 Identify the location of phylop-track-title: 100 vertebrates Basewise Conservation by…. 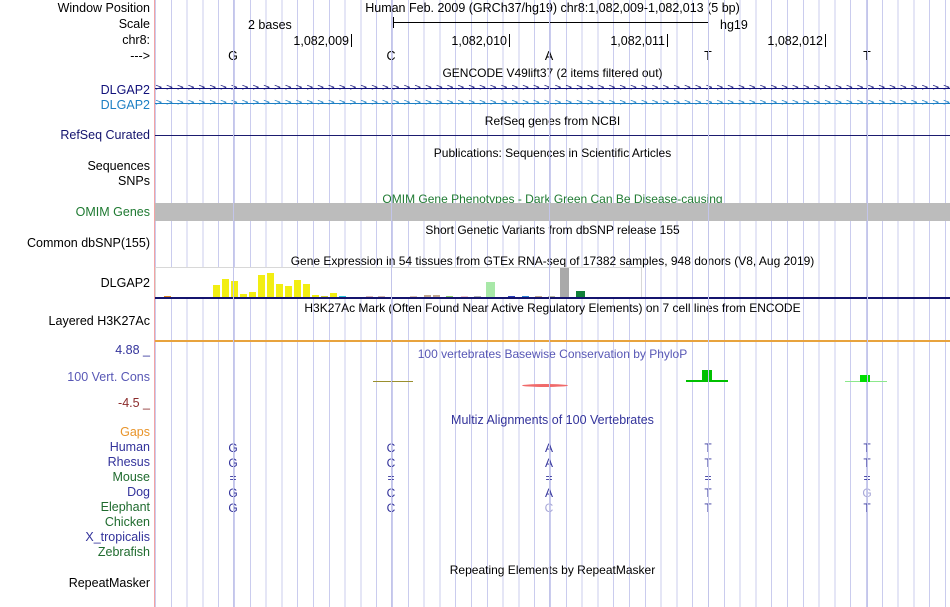
(552, 354).